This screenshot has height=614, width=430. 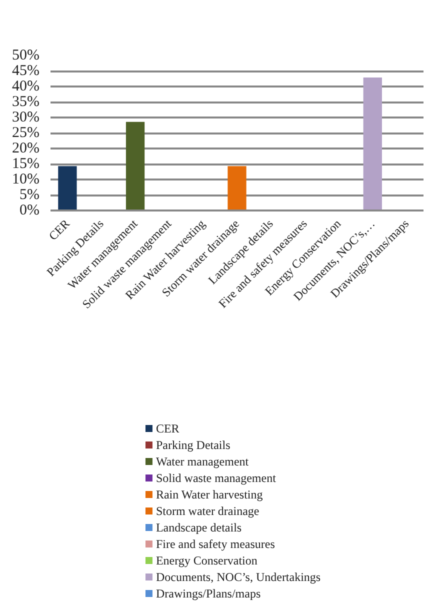 I want to click on y-tick-label: 20%, so click(x=26, y=148).